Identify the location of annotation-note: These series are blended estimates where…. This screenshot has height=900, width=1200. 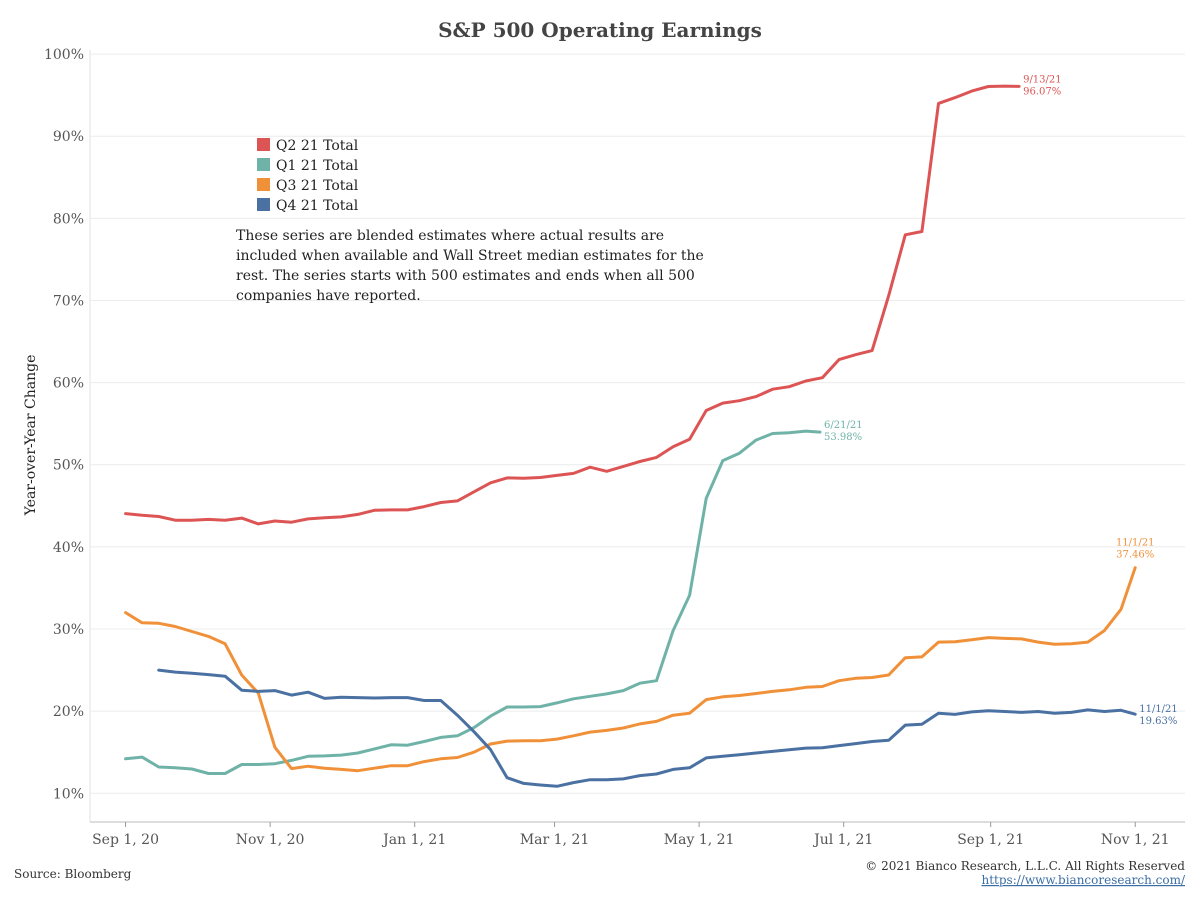
(470, 266).